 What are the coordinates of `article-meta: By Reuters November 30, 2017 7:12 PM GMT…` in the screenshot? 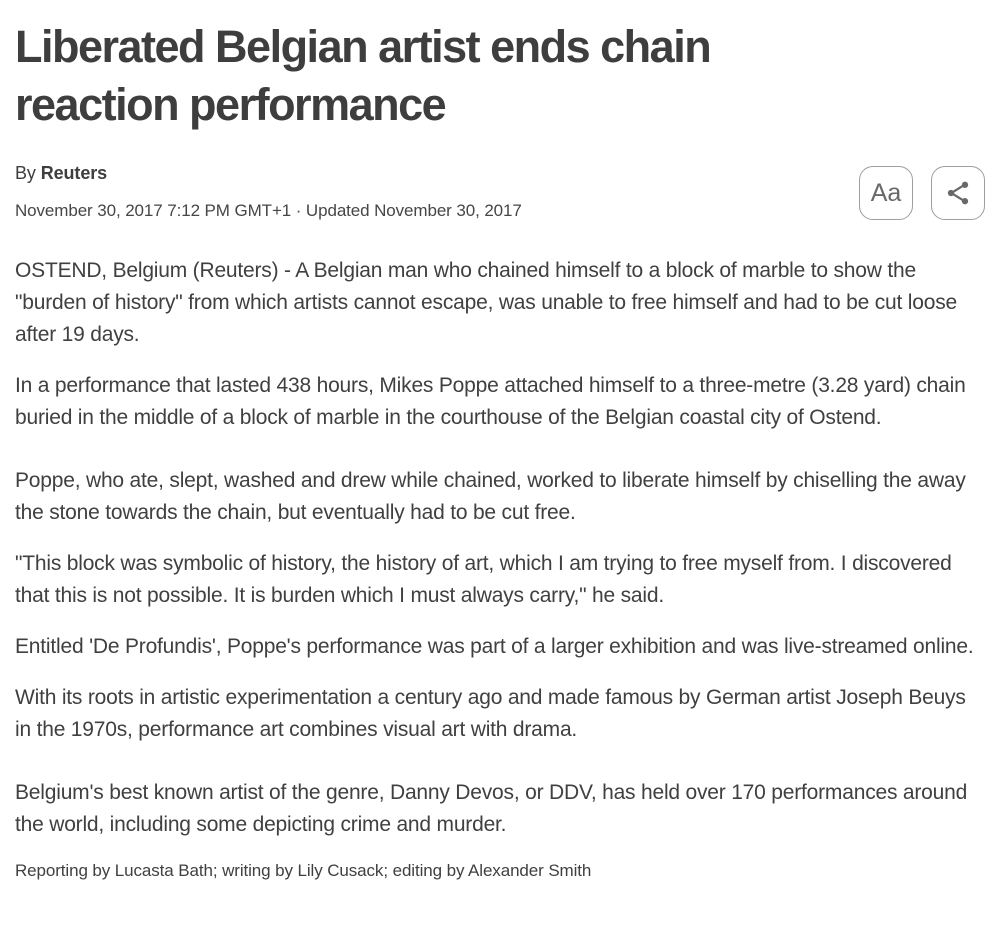 It's located at (437, 192).